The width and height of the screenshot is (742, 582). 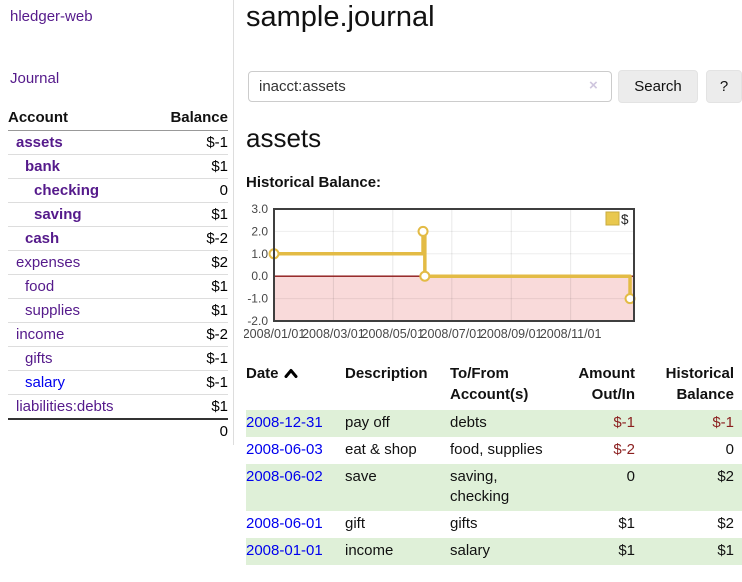 What do you see at coordinates (723, 422) in the screenshot?
I see `transaction-balance: $-1` at bounding box center [723, 422].